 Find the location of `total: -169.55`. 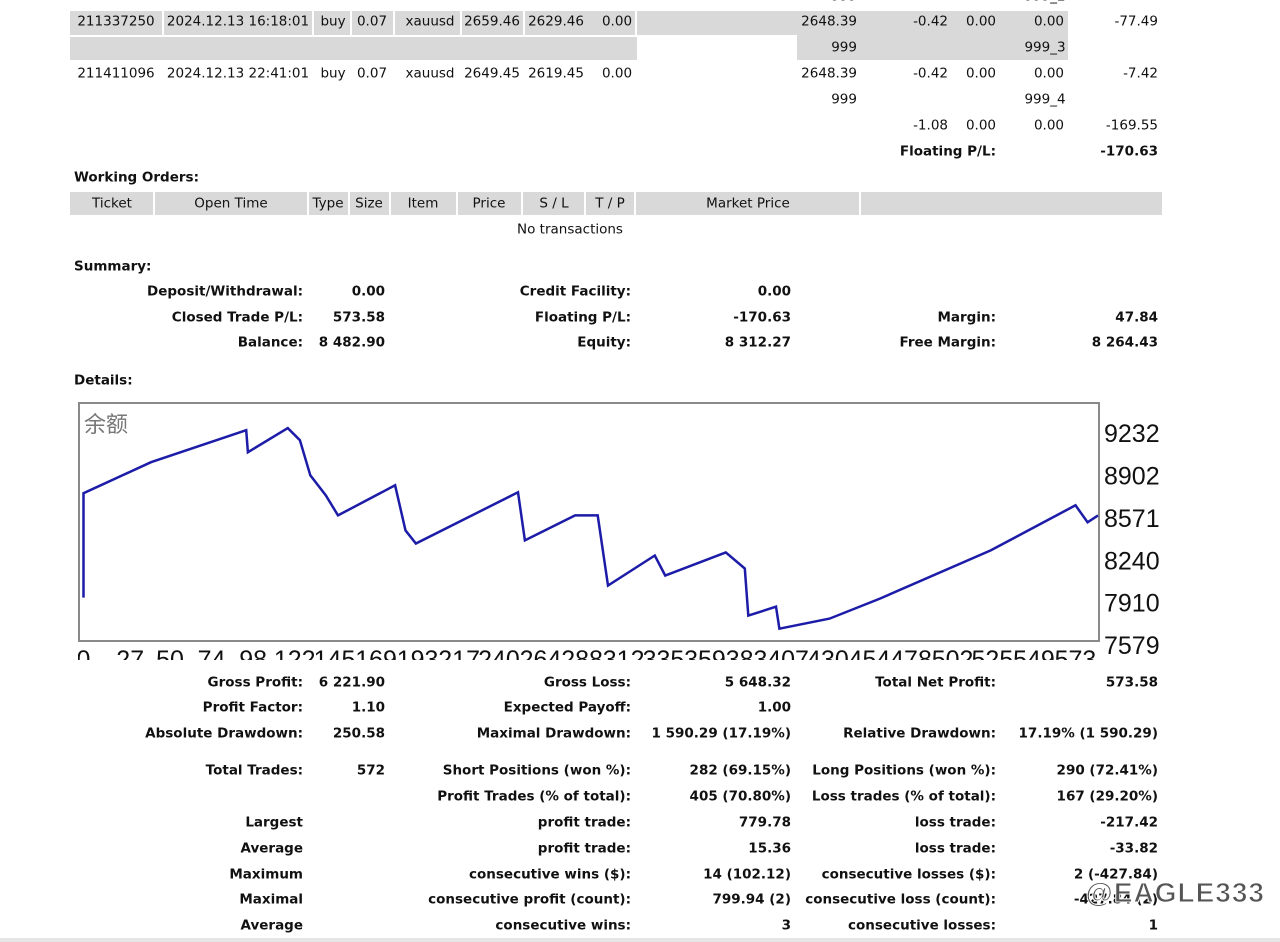

total: -169.55 is located at coordinates (1131, 125).